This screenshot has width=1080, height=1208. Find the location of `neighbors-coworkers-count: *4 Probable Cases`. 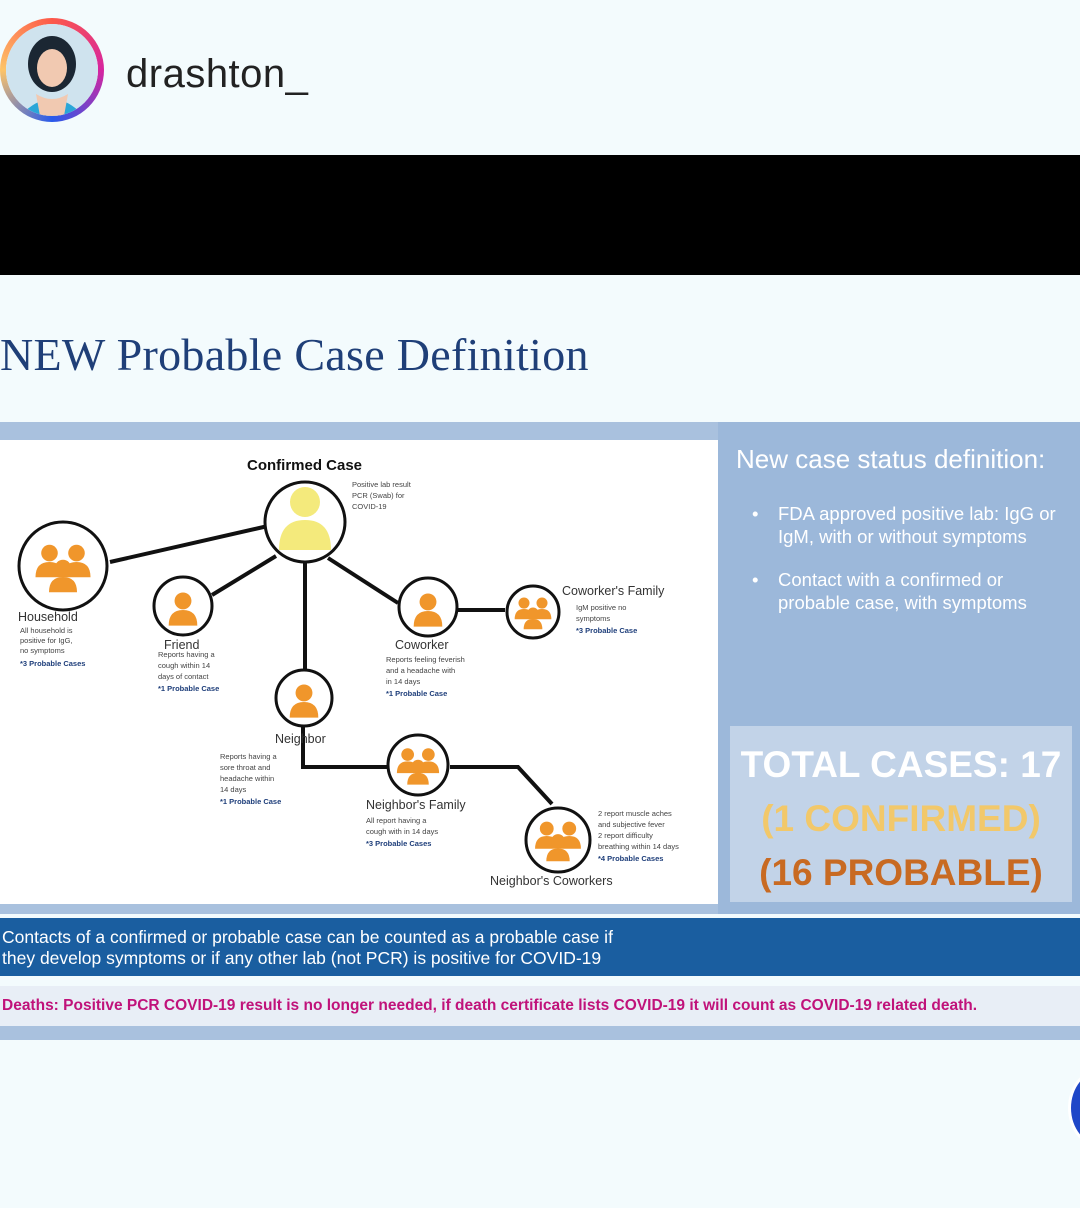

neighbors-coworkers-count: *4 Probable Cases is located at coordinates (630, 858).